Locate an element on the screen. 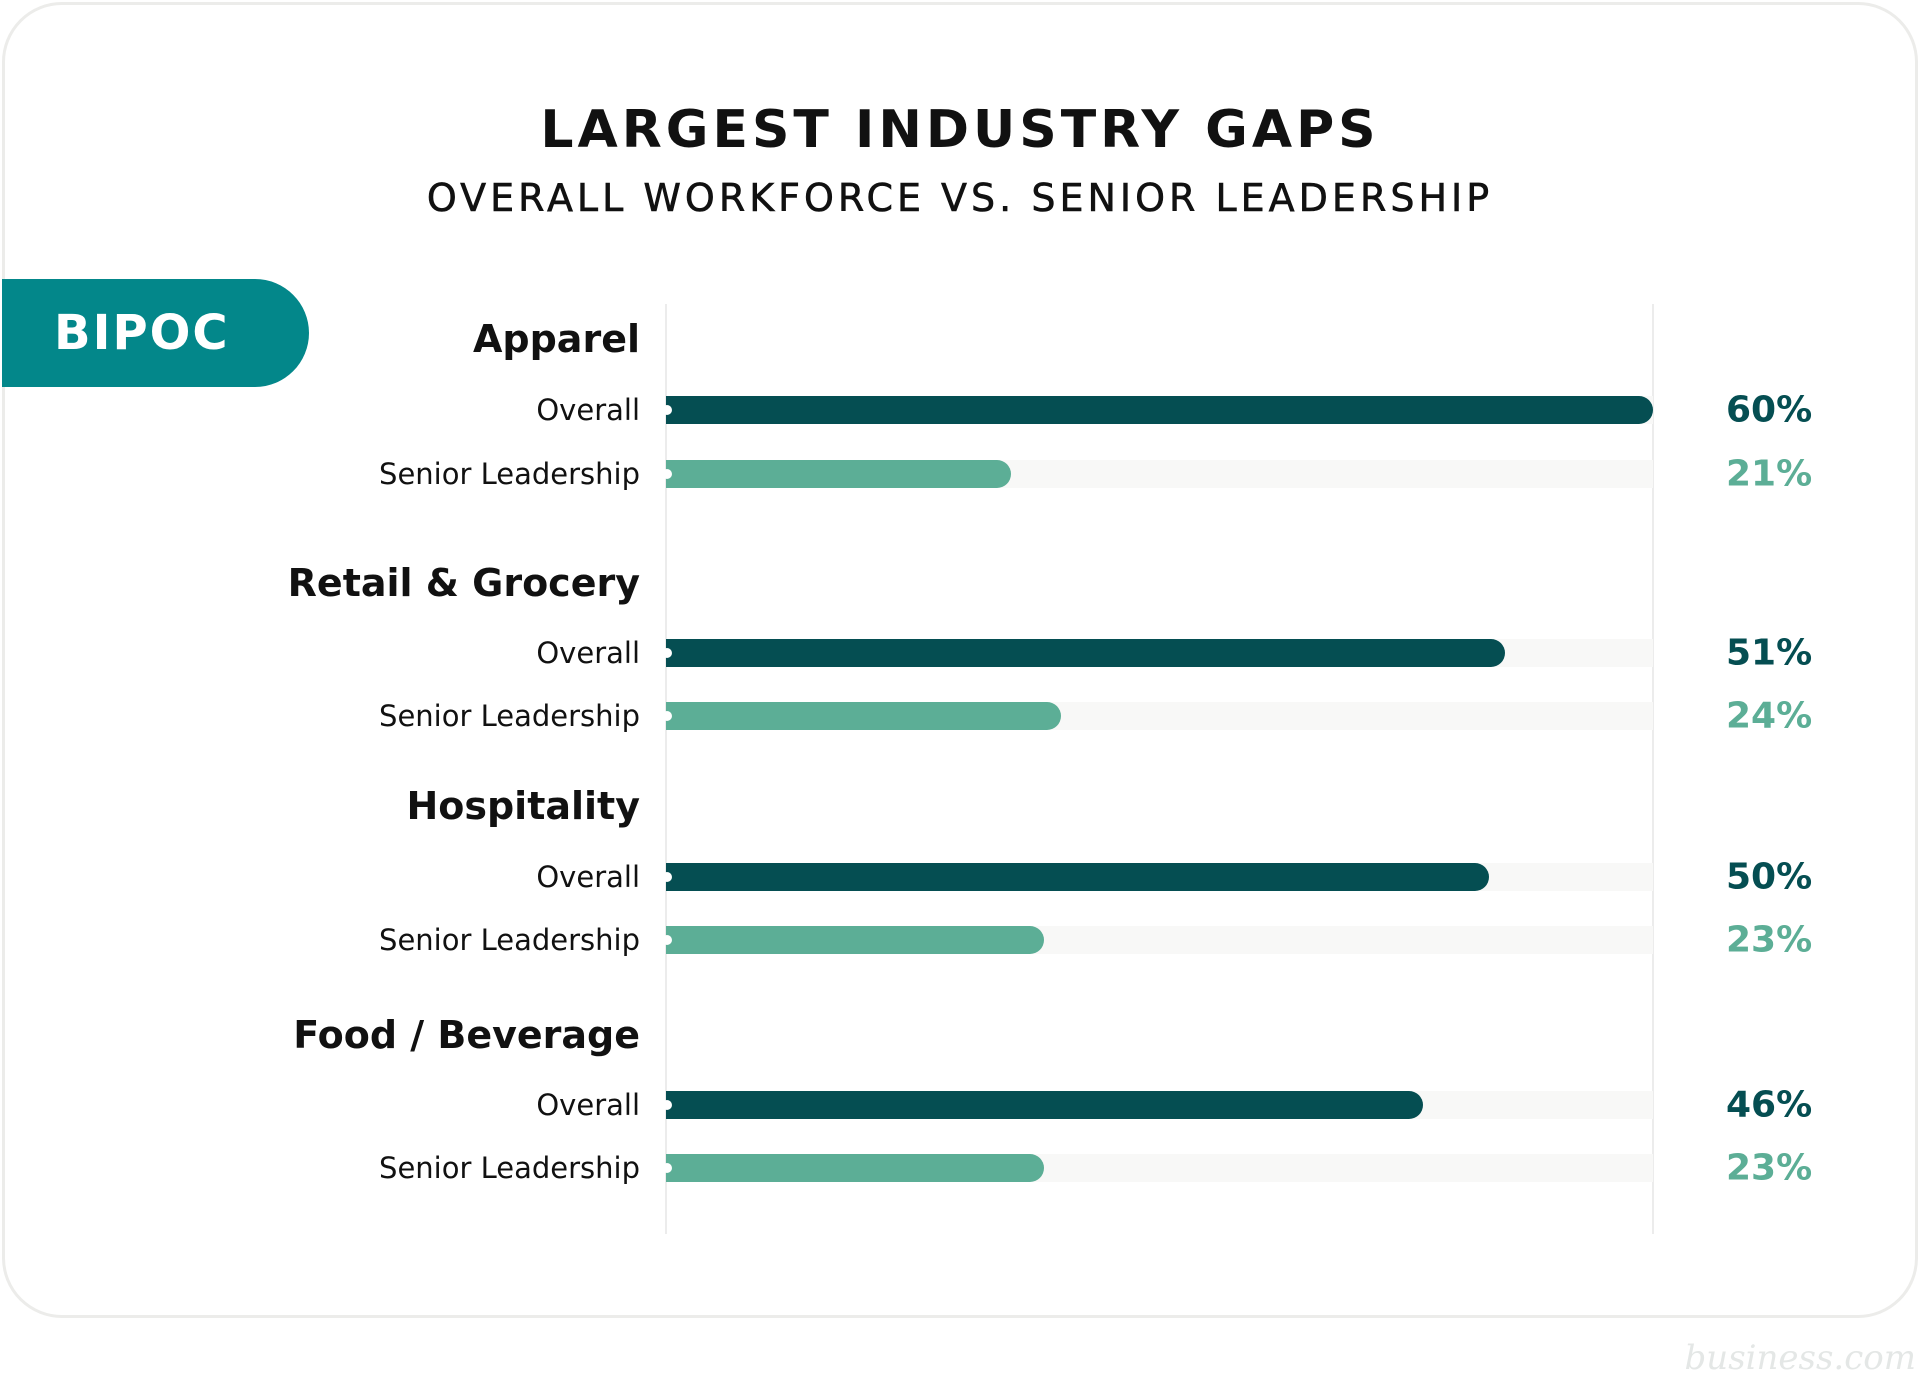  chart-title: LARGEST INDUSTRY GAPS is located at coordinates (960, 130).